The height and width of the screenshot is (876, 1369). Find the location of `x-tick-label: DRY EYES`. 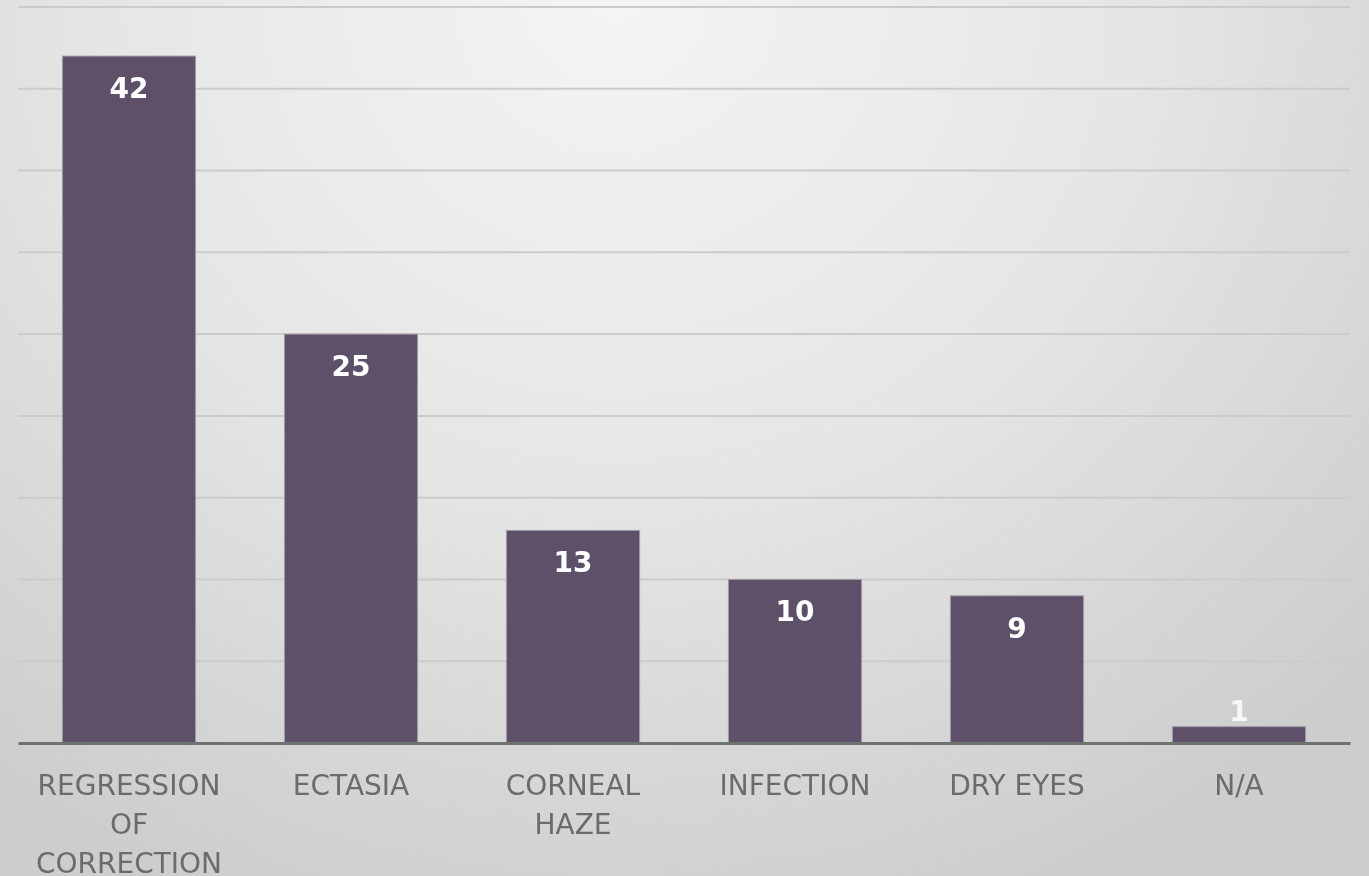

x-tick-label: DRY EYES is located at coordinates (1017, 785).